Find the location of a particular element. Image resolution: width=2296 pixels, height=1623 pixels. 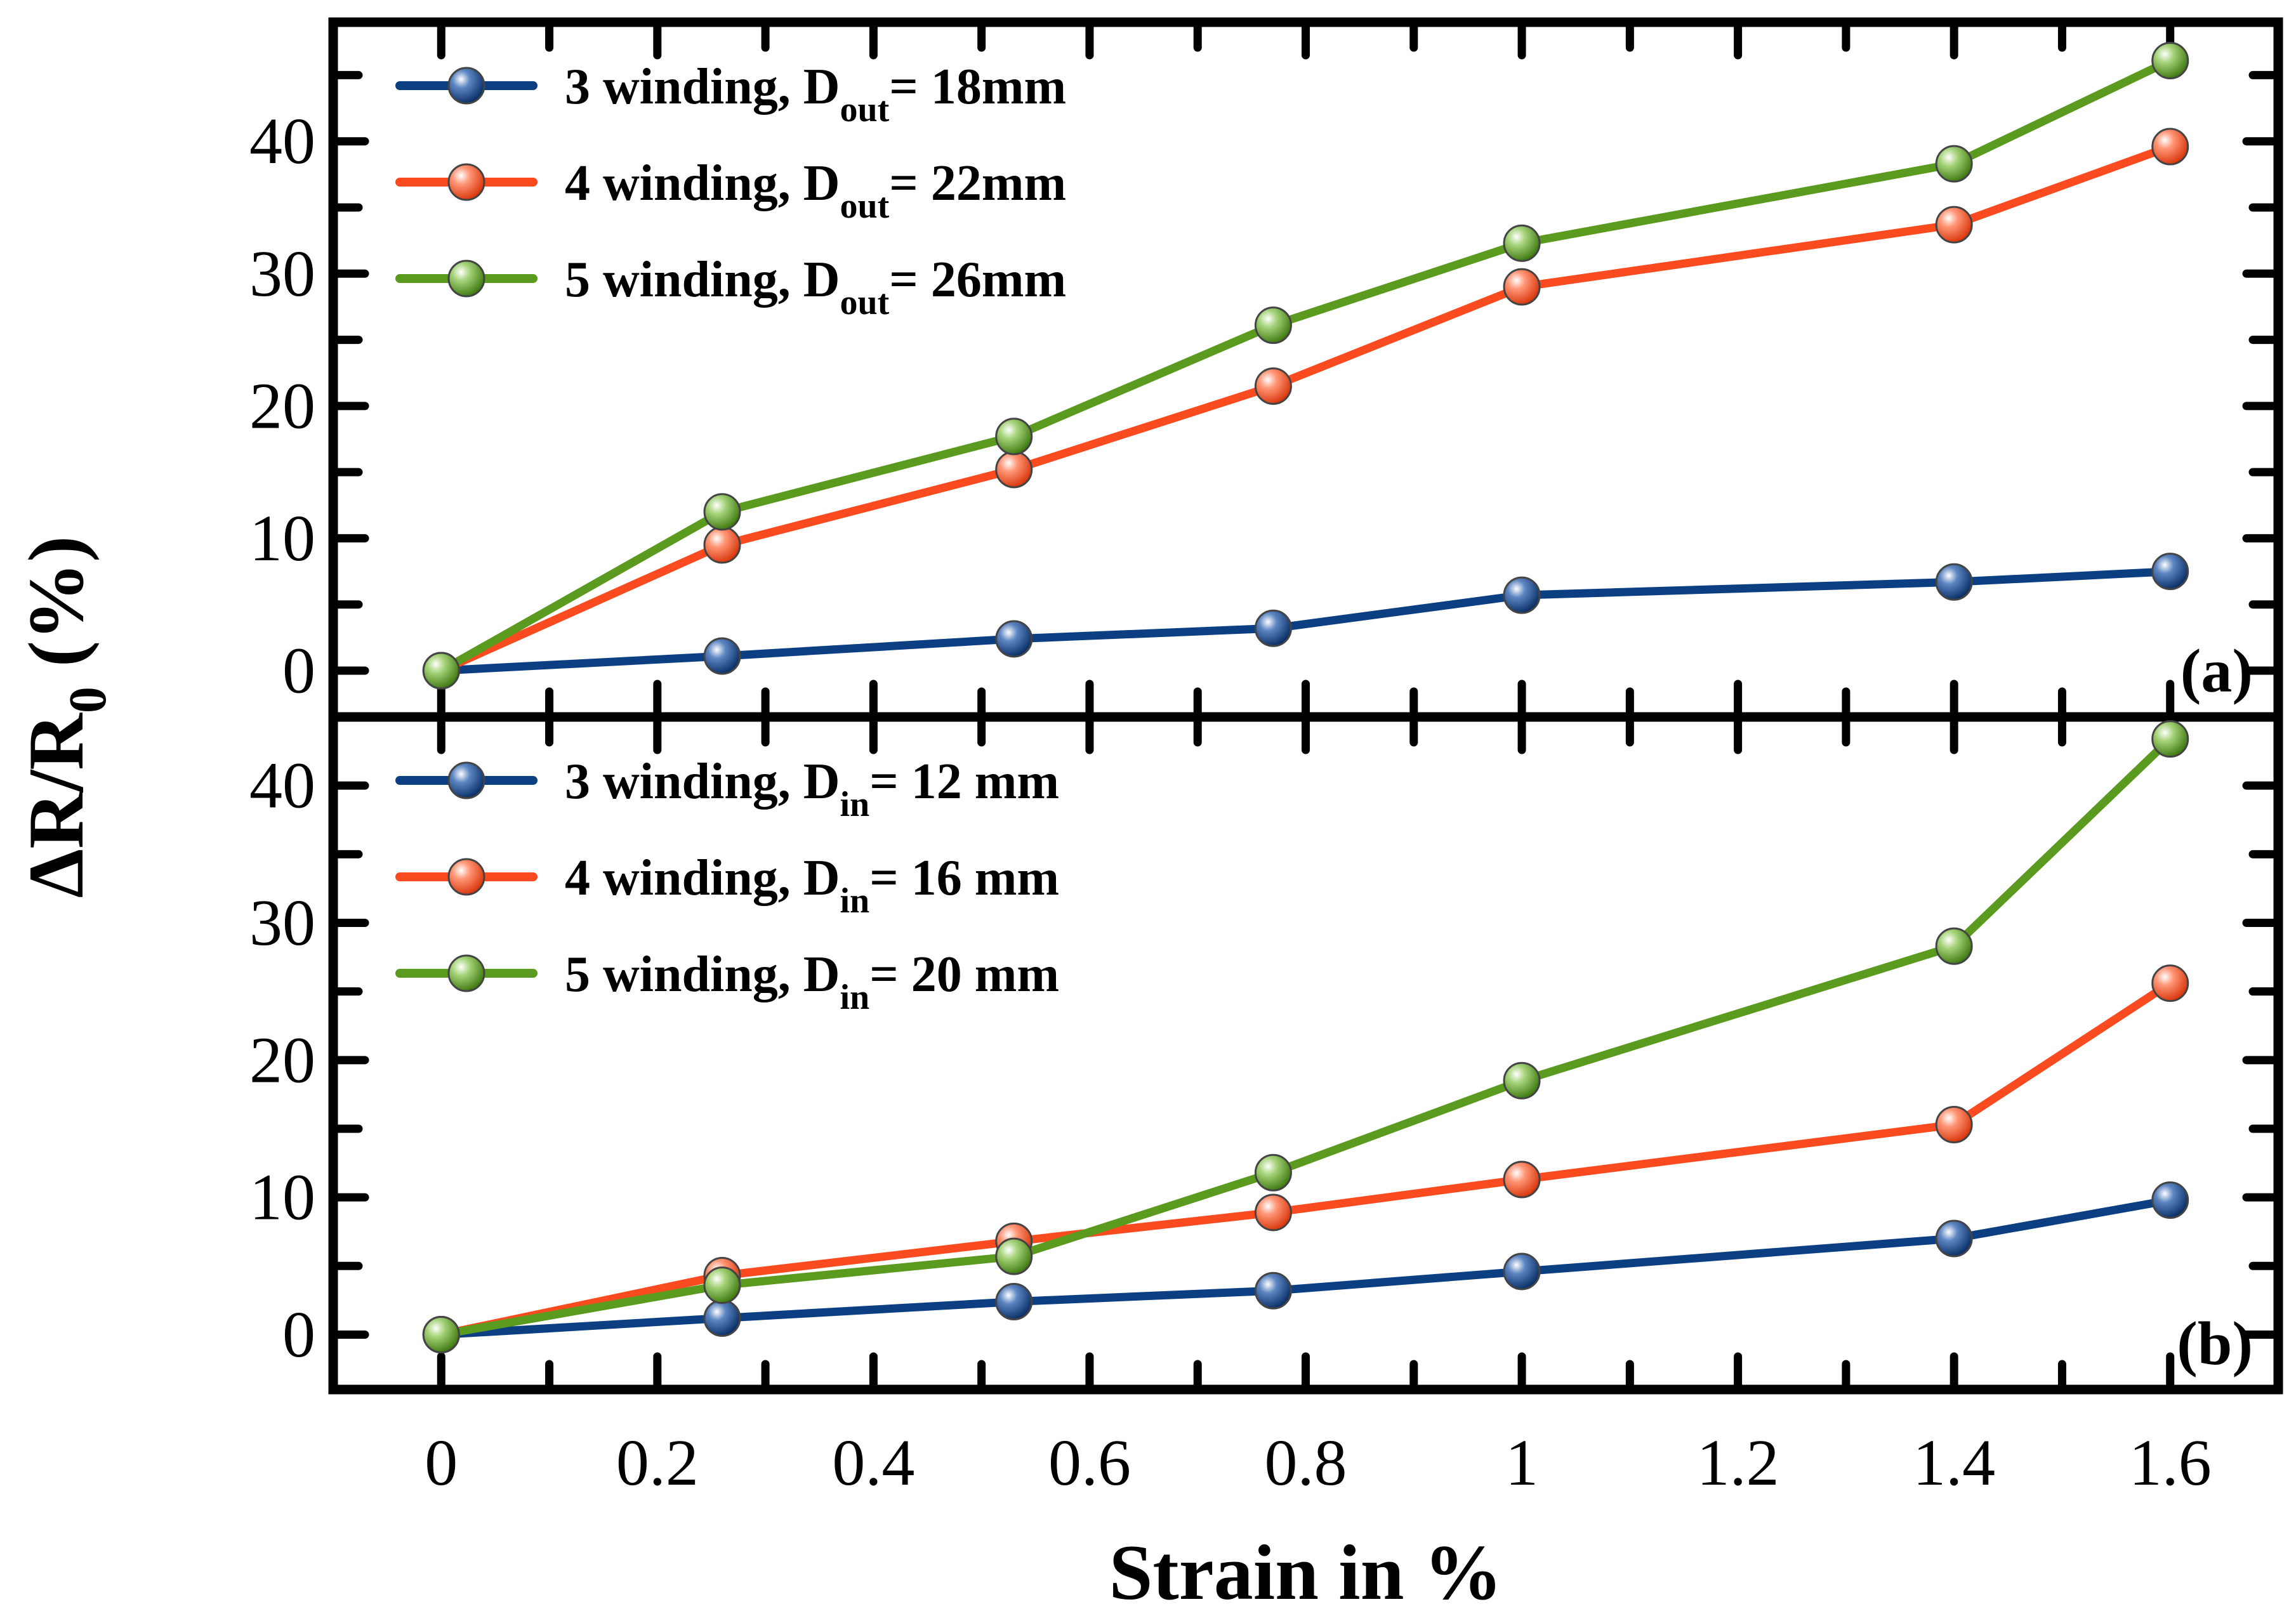

panel-1-ytick-label-40: 40 is located at coordinates (282, 141).